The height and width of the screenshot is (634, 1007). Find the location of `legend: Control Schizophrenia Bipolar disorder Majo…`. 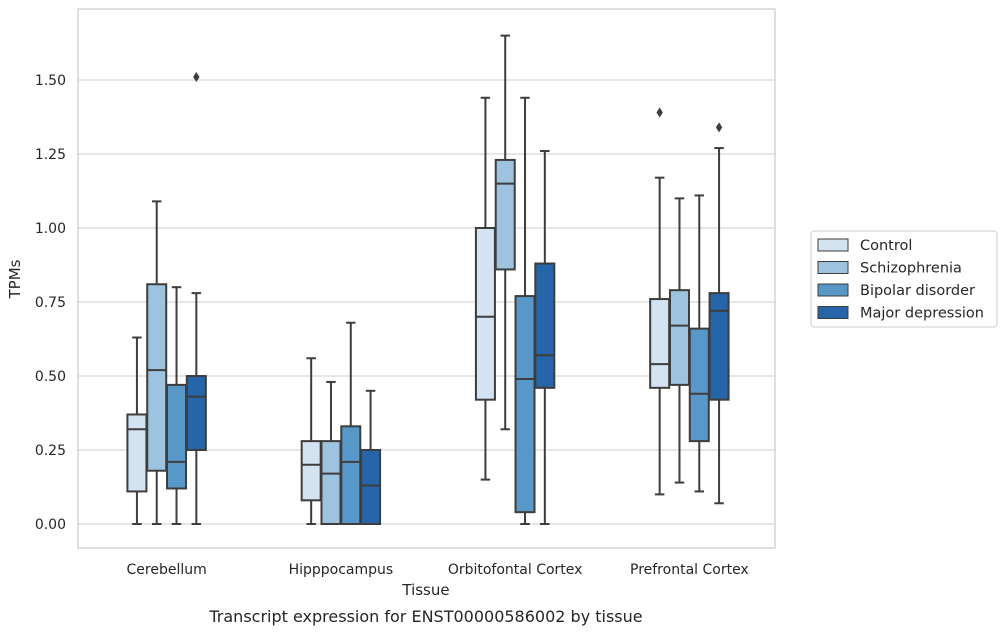

legend: Control Schizophrenia Bipolar disorder Majo… is located at coordinates (904, 279).